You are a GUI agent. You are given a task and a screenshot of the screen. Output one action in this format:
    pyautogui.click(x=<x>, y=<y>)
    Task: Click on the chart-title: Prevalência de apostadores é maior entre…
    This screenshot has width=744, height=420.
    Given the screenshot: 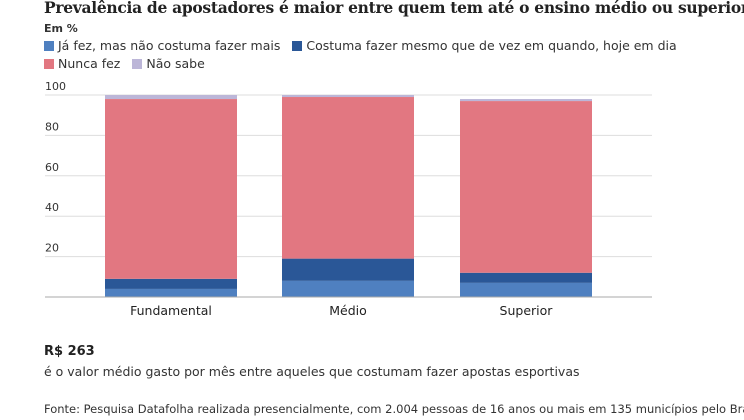 What is the action you would take?
    pyautogui.click(x=394, y=8)
    